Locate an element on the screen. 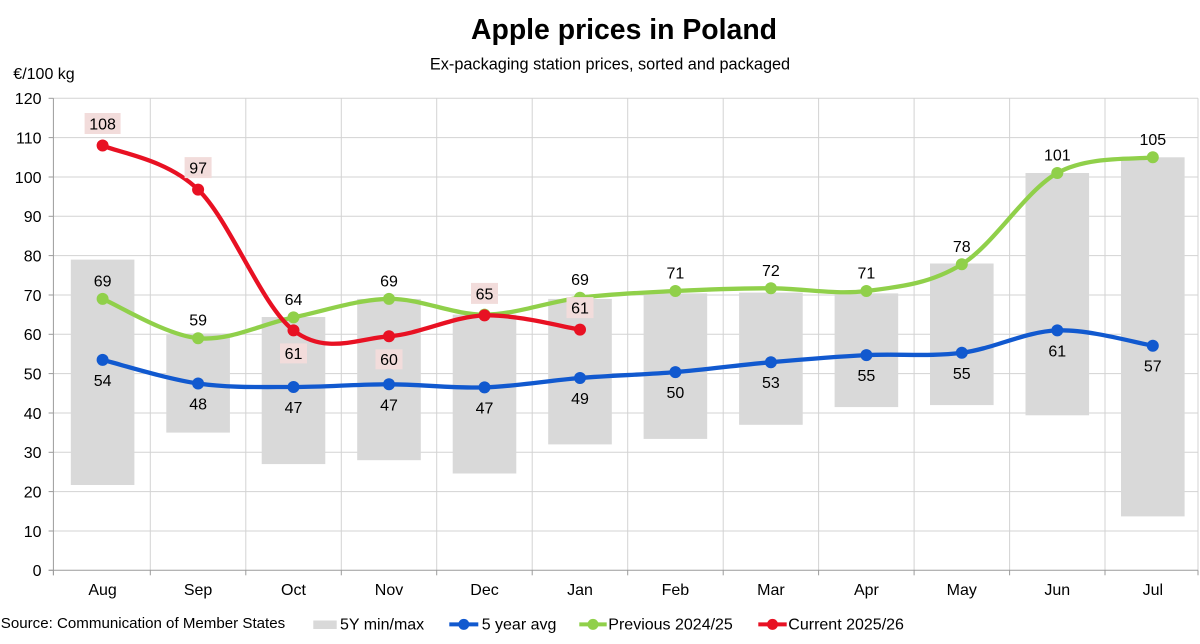 The image size is (1200, 644). svg-text: 70 is located at coordinates (33, 296).